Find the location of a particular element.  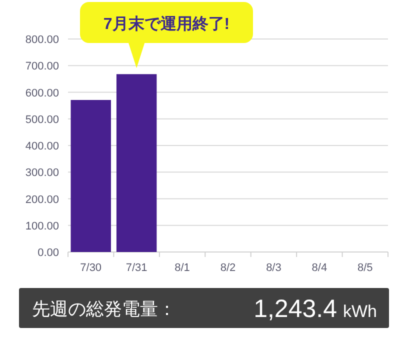

x-tick-label: 8/2 is located at coordinates (228, 268).